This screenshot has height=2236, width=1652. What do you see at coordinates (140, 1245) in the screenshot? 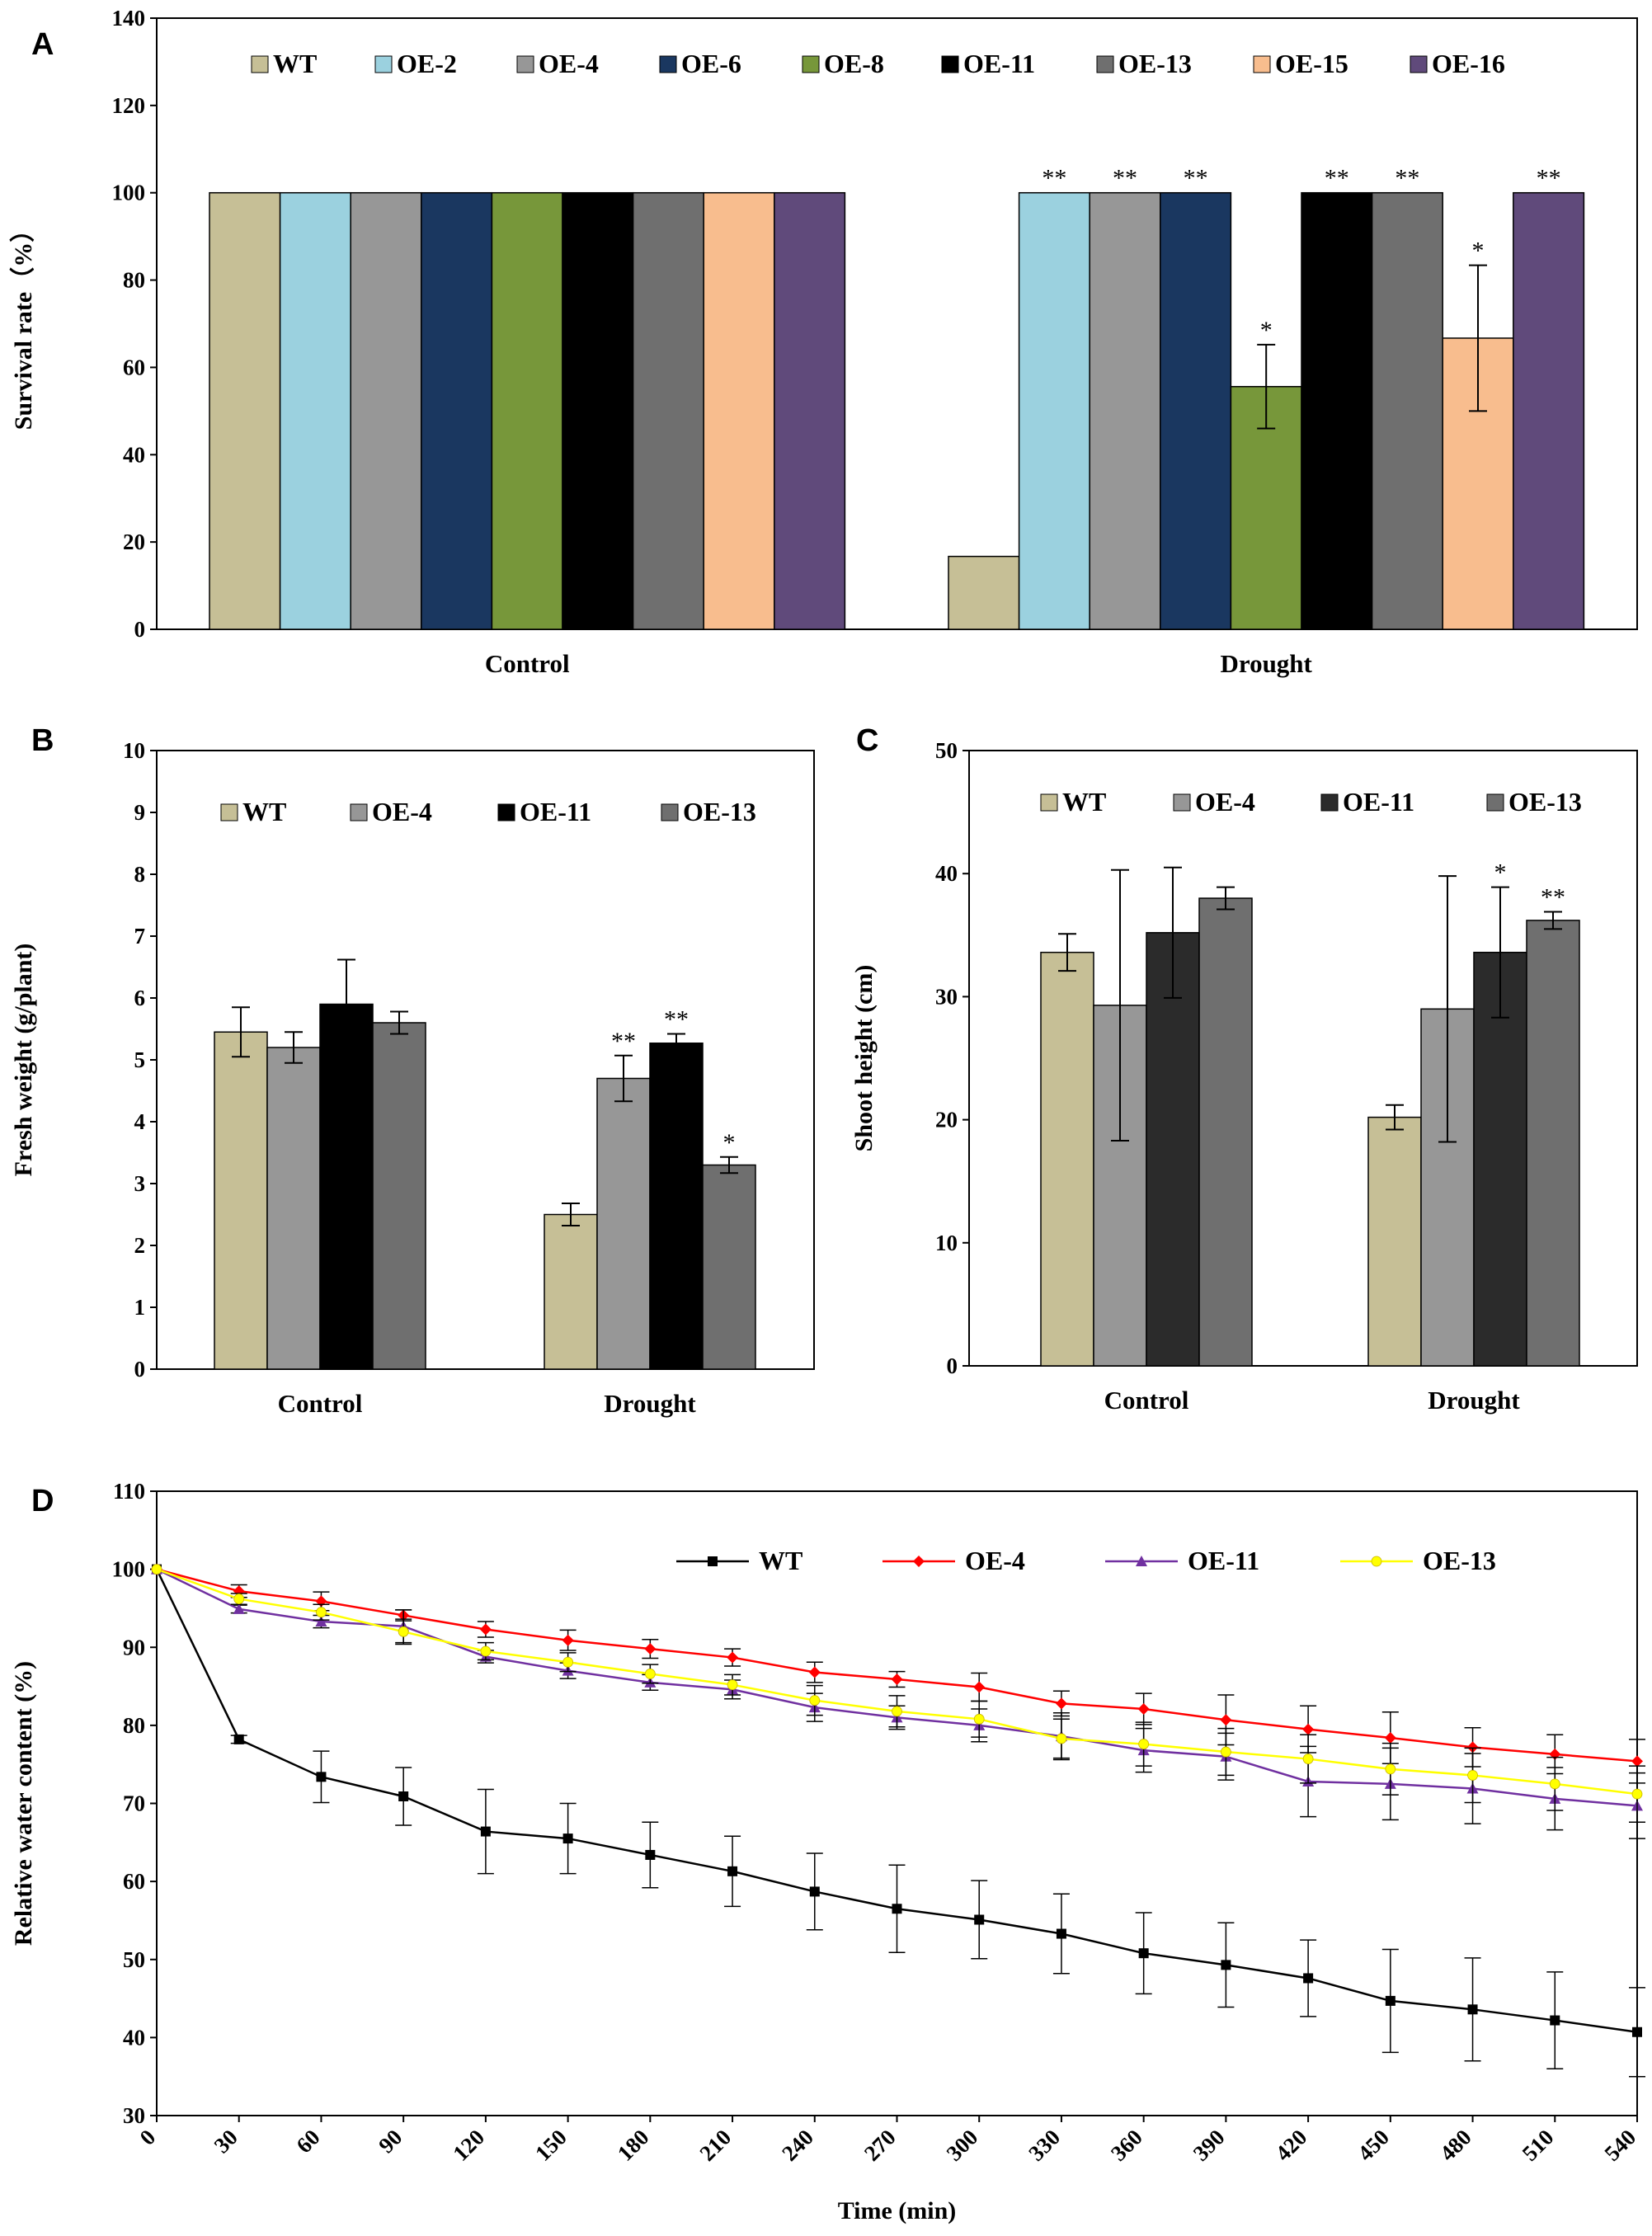
I see `y-tick-label: 2` at bounding box center [140, 1245].